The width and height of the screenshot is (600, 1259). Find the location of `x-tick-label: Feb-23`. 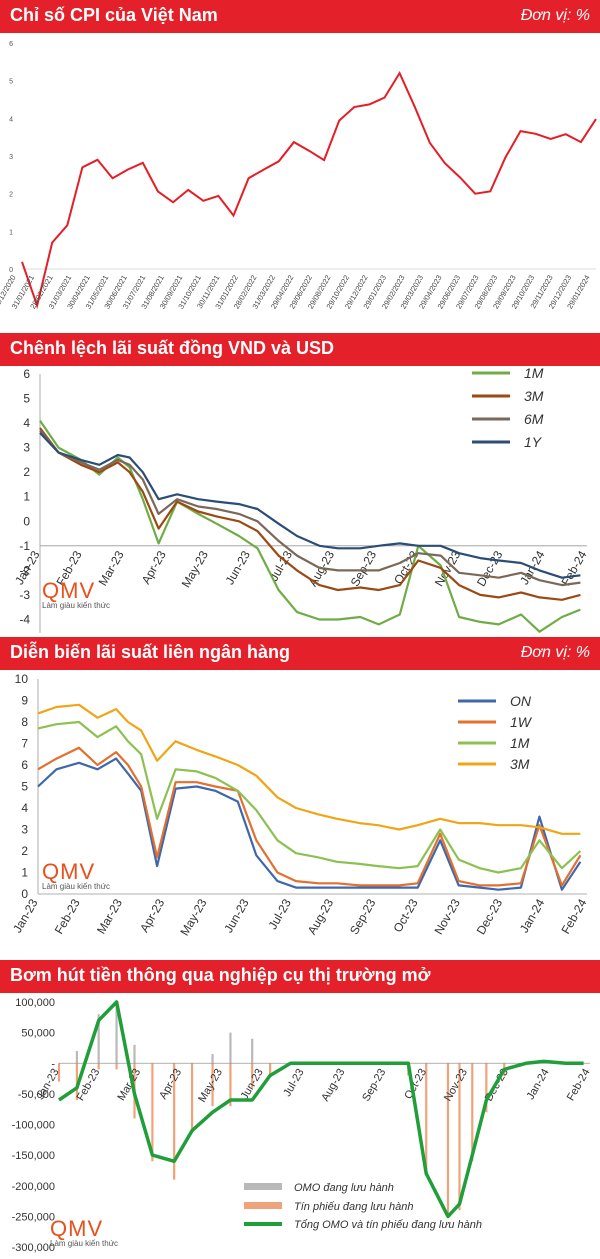

x-tick-label: Feb-23 is located at coordinates (67, 916).